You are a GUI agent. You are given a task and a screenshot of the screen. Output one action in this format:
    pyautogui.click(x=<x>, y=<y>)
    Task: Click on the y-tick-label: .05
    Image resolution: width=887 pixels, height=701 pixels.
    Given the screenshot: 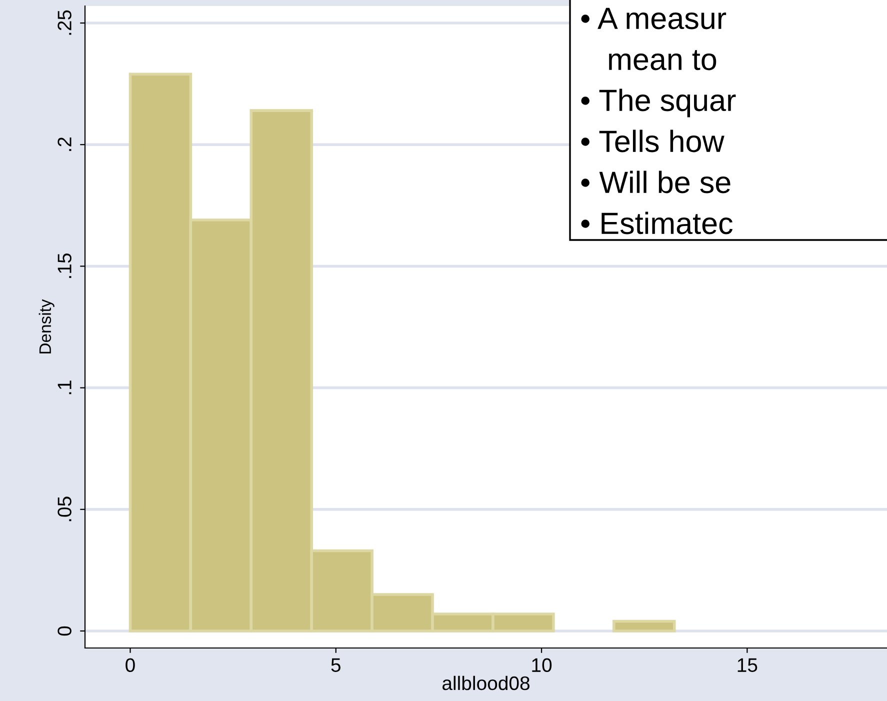 What is the action you would take?
    pyautogui.click(x=65, y=509)
    